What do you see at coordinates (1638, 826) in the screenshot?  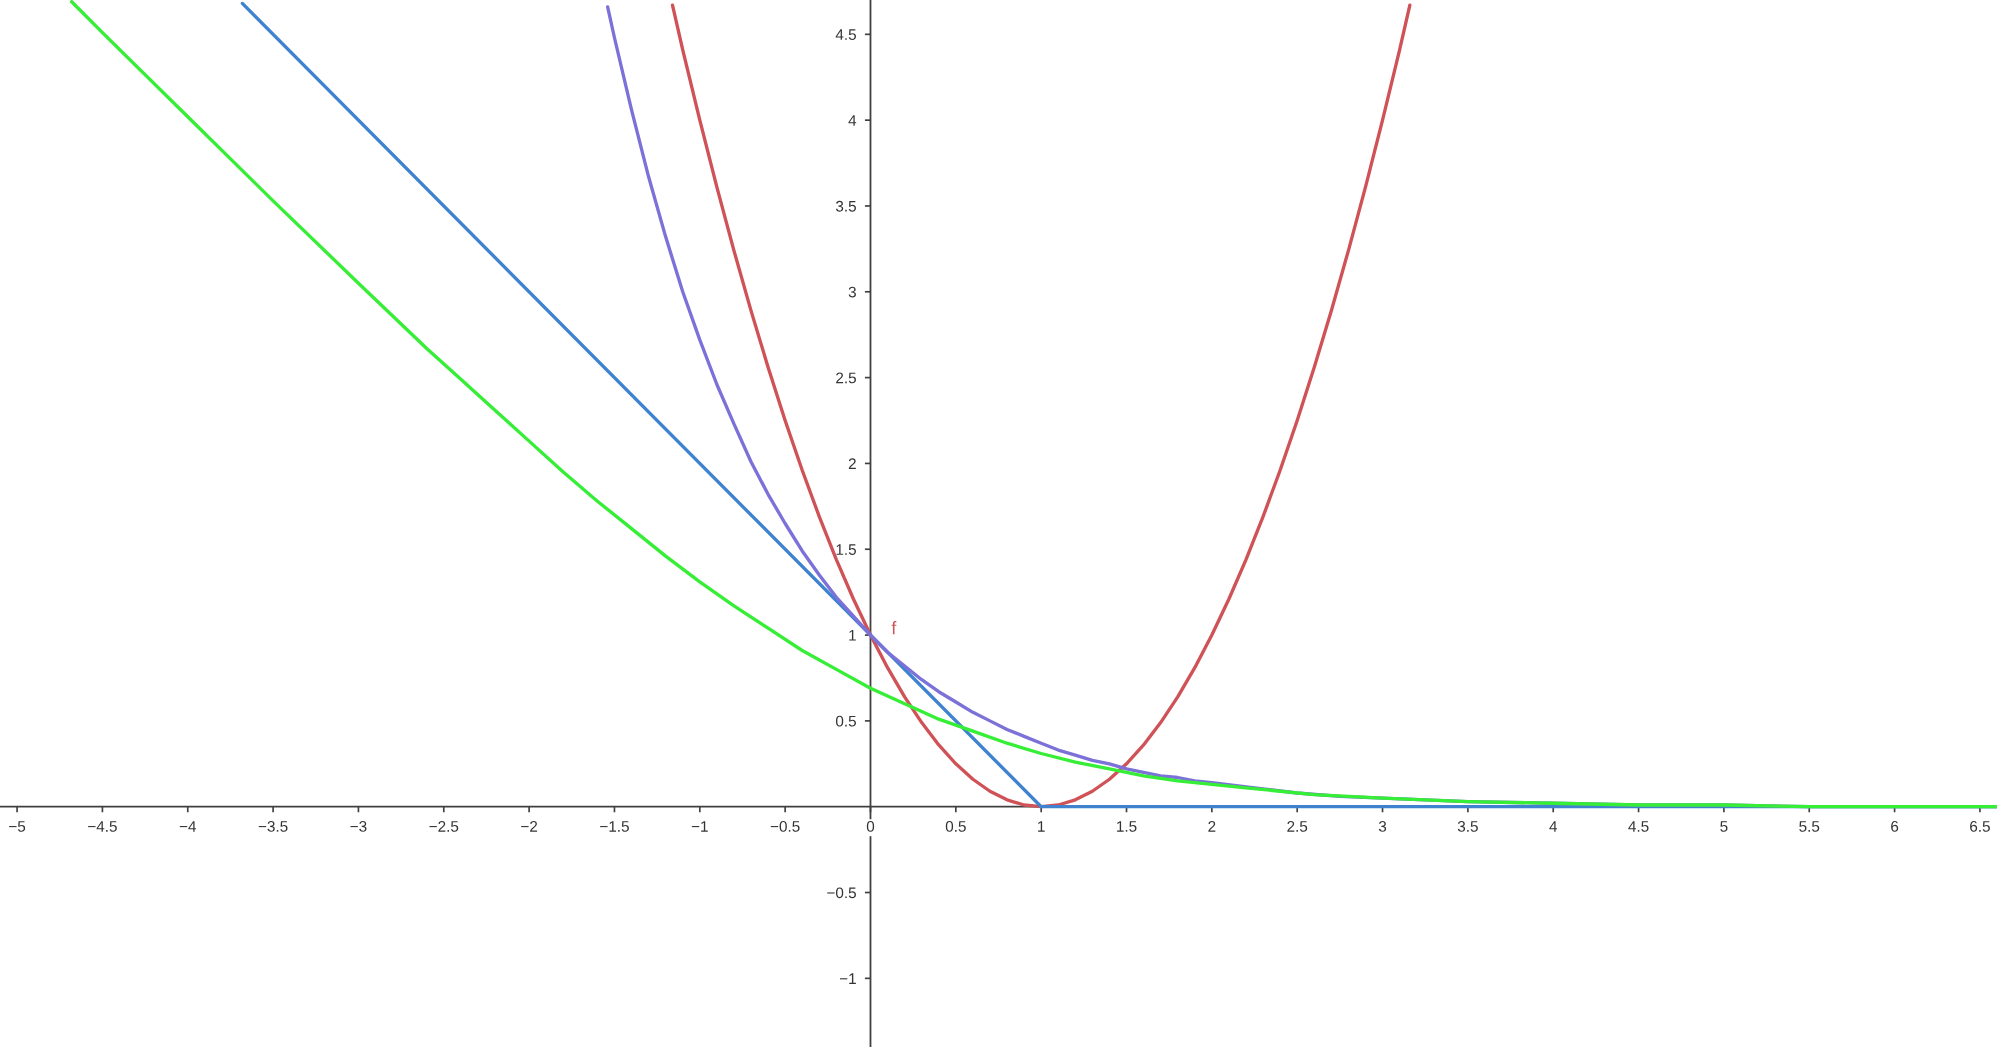 I see `x-tick-label: 4.5` at bounding box center [1638, 826].